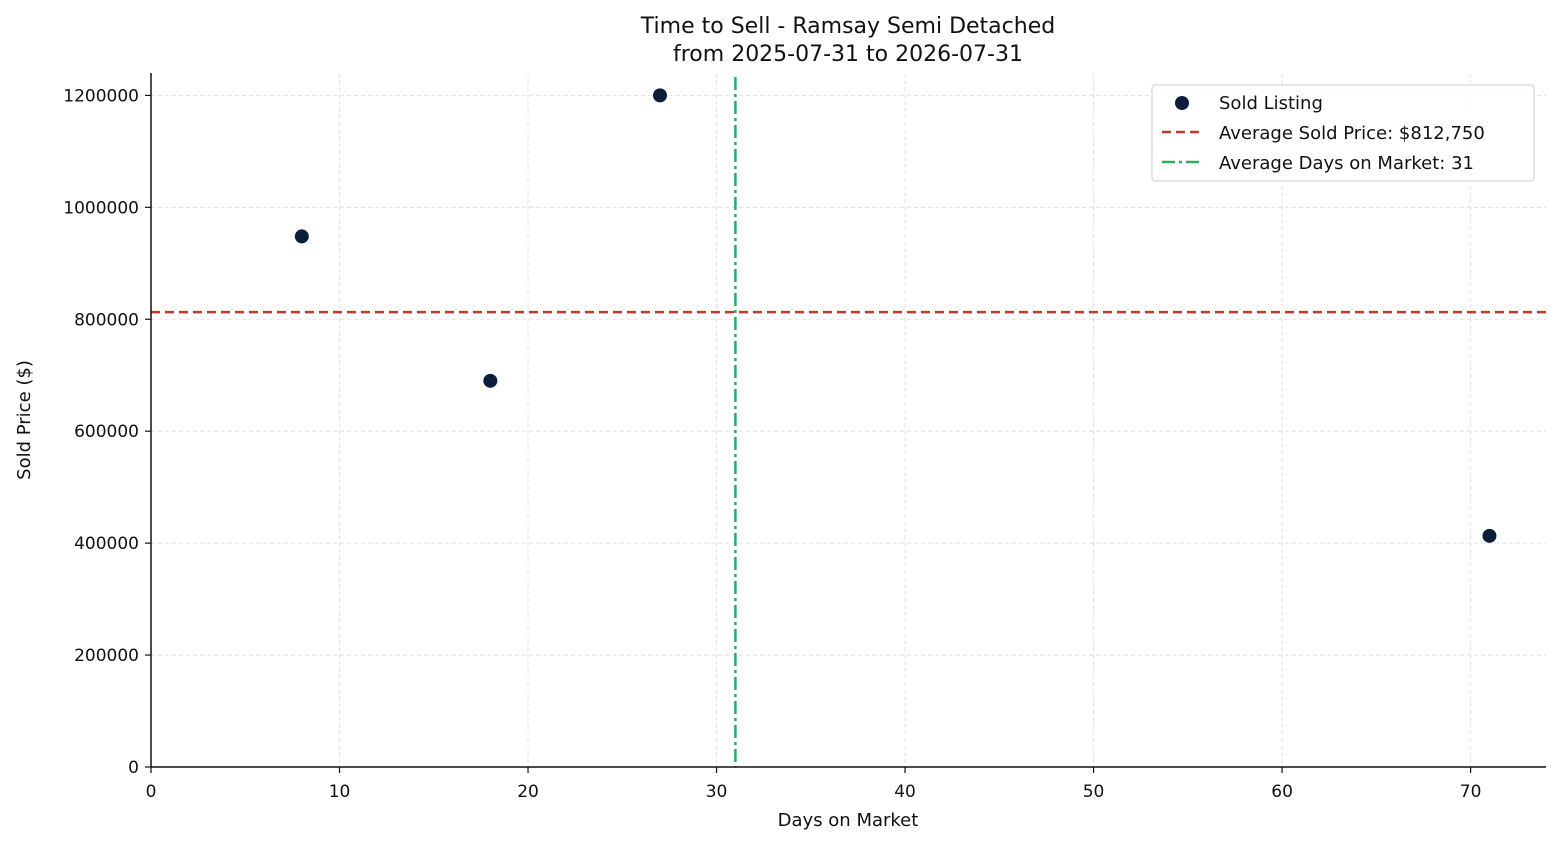 Image resolution: width=1560 pixels, height=845 pixels. Describe the element at coordinates (848, 820) in the screenshot. I see `x-axis-label: Days on Market` at that location.